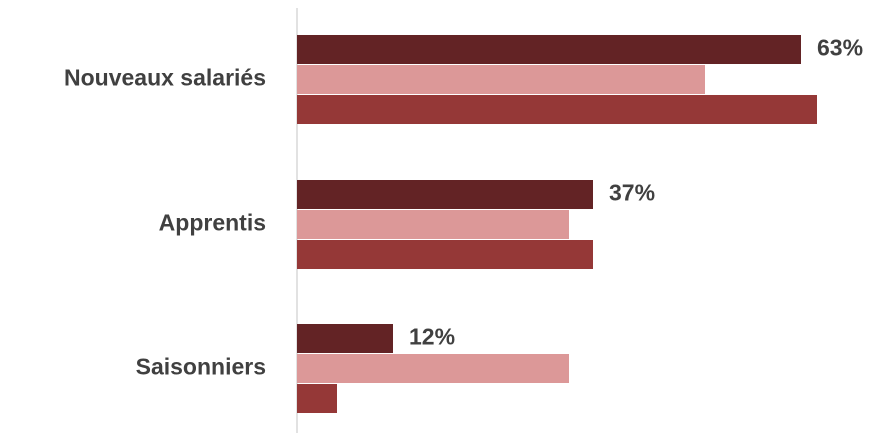 Image resolution: width=869 pixels, height=433 pixels. Describe the element at coordinates (212, 223) in the screenshot. I see `category-label-2: Apprentis` at that location.